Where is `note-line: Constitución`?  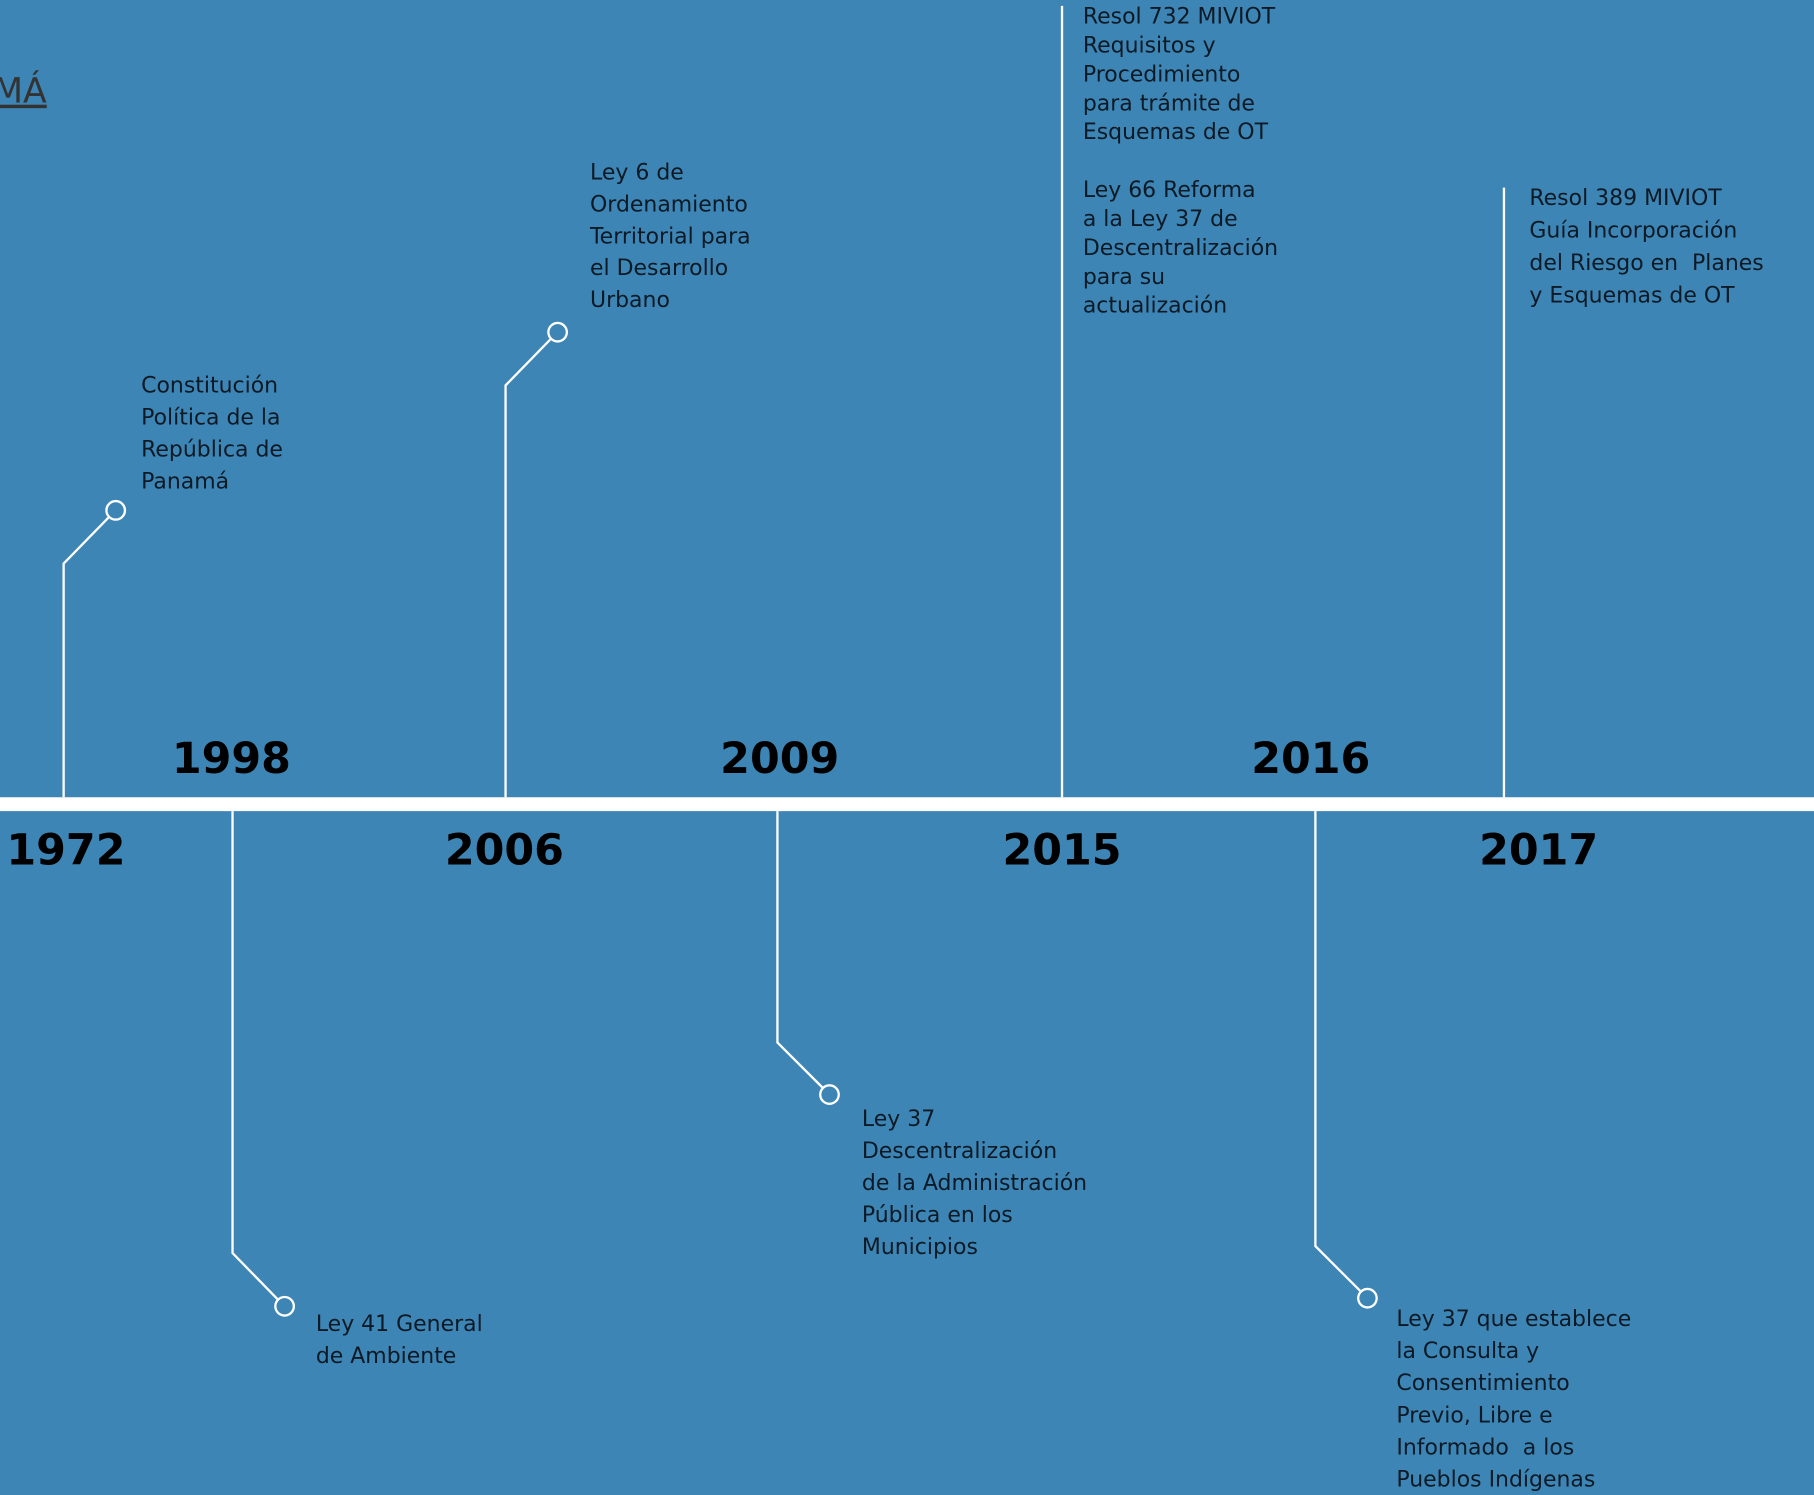 note-line: Constitución is located at coordinates (209, 386).